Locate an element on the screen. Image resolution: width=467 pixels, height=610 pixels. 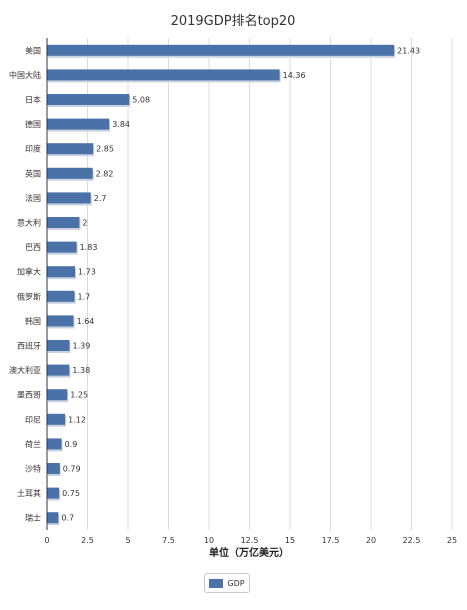
x-tick-label: 12.5 is located at coordinates (250, 540).